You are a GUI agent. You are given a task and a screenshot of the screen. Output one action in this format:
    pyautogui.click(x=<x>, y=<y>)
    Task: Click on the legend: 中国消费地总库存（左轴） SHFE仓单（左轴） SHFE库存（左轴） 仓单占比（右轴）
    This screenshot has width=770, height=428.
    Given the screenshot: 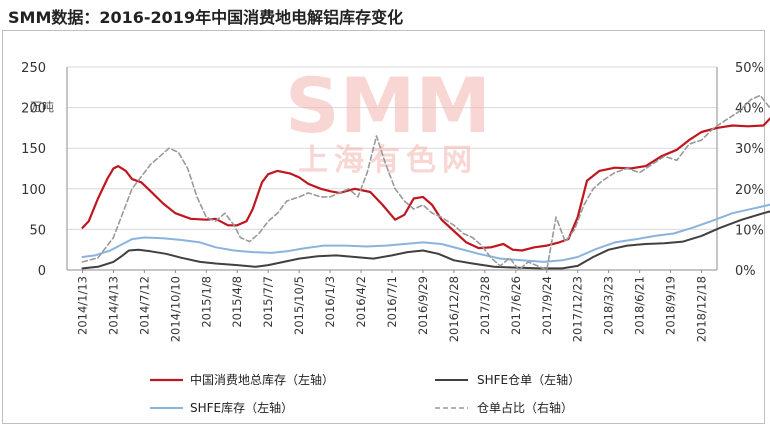 What is the action you would take?
    pyautogui.click(x=365, y=393)
    